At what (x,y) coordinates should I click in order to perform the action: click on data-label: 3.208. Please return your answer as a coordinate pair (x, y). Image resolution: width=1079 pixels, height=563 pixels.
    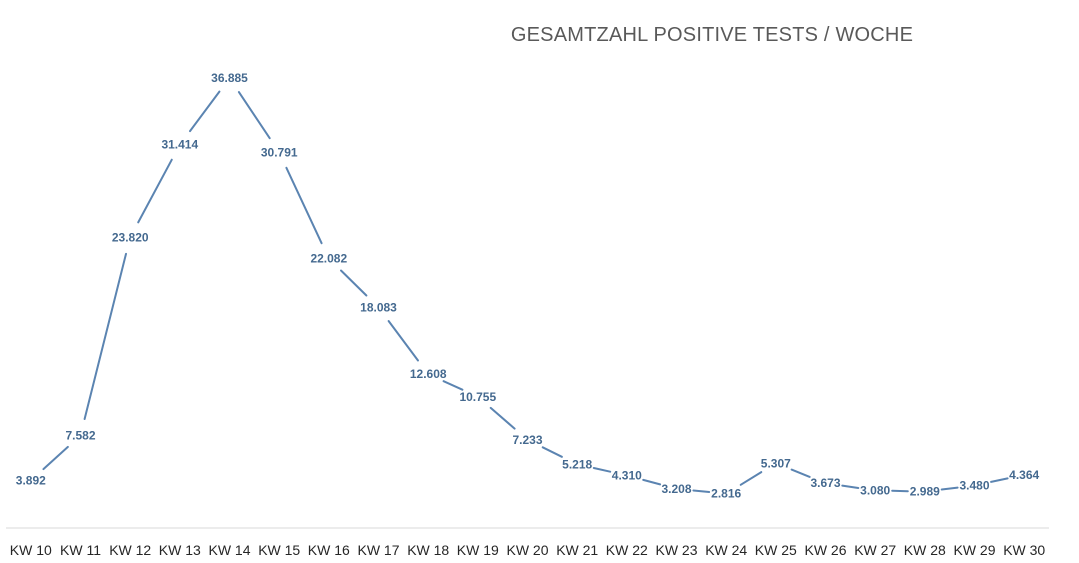
    Looking at the image, I should click on (676, 489).